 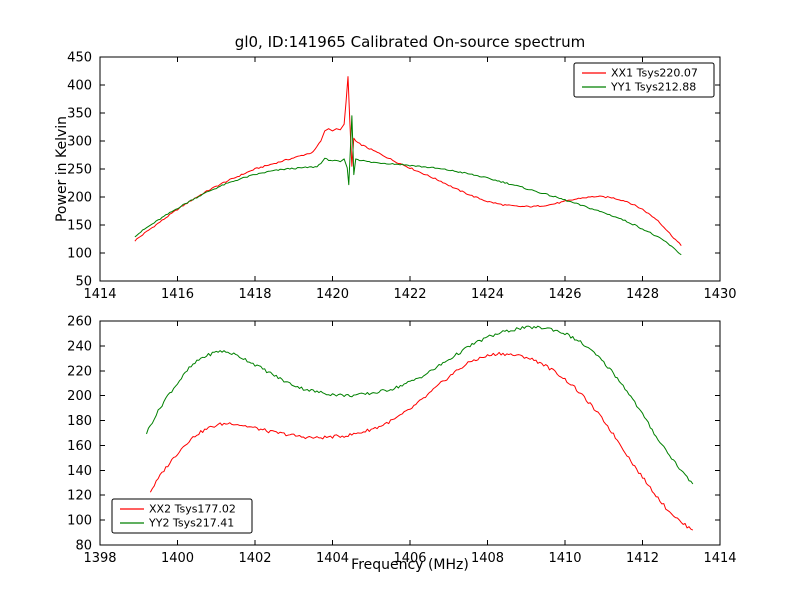 I want to click on y-tick-label: 260, so click(x=79, y=322).